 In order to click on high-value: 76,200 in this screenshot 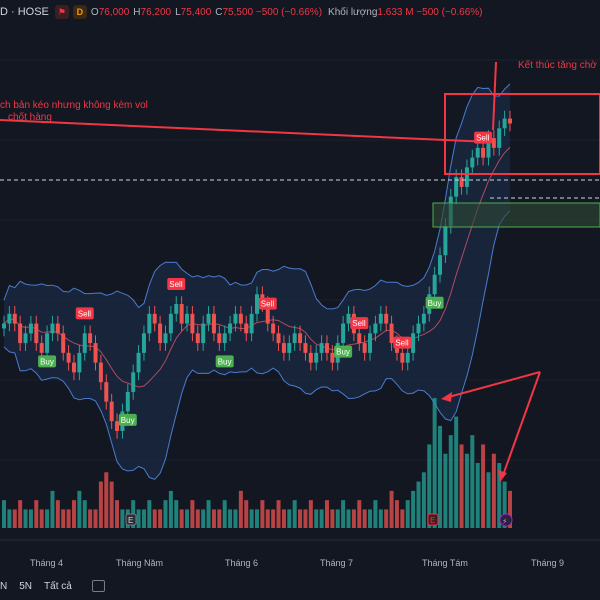, I will do `click(156, 12)`.